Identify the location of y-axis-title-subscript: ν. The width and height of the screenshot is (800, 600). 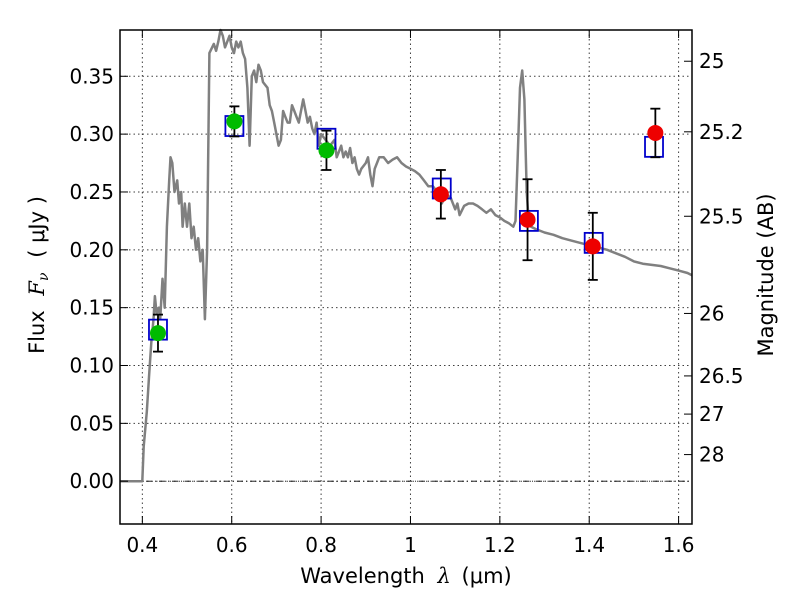
(44, 276).